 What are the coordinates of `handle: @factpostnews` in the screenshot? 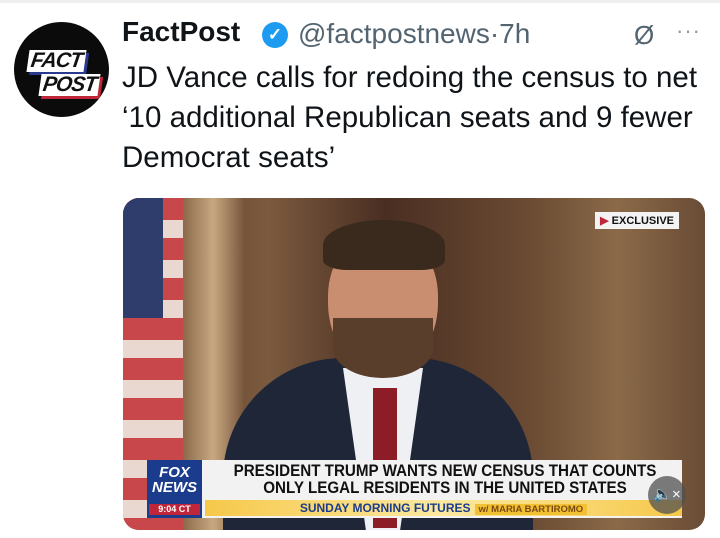 It's located at (394, 33).